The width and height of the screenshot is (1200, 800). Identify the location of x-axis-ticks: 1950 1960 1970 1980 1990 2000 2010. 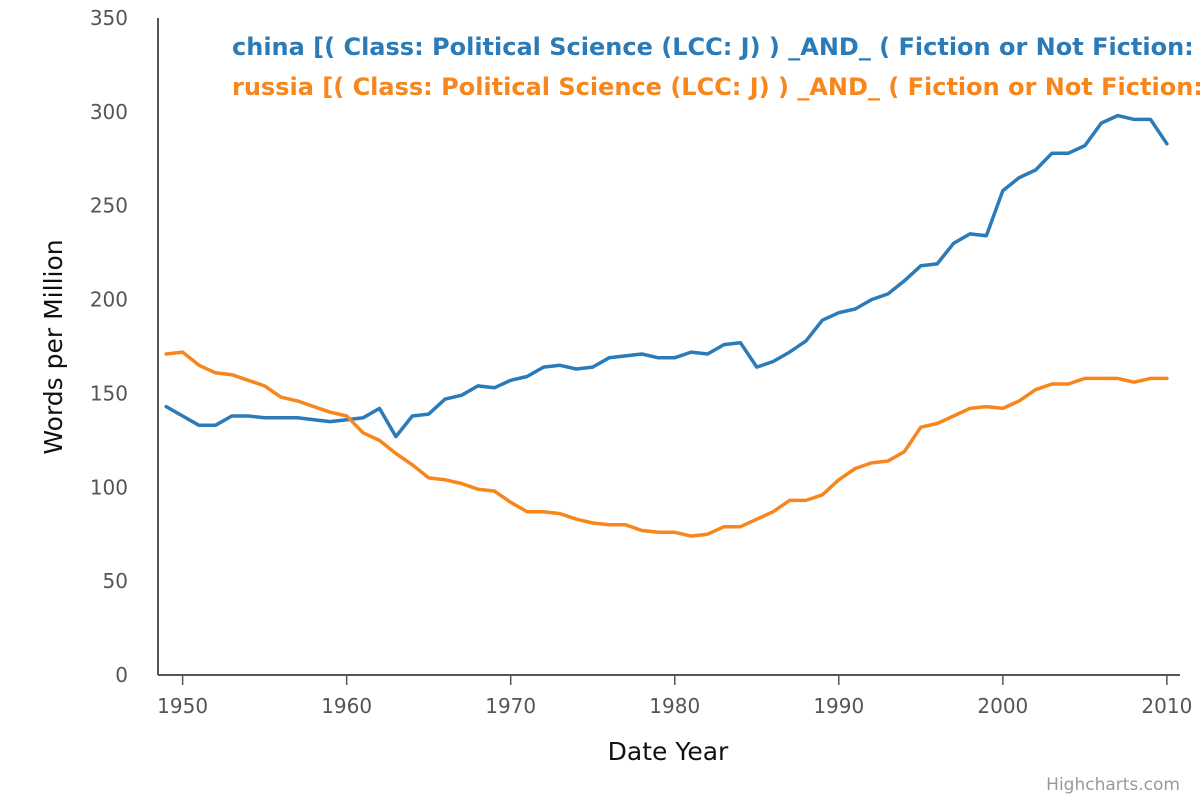
(674, 696).